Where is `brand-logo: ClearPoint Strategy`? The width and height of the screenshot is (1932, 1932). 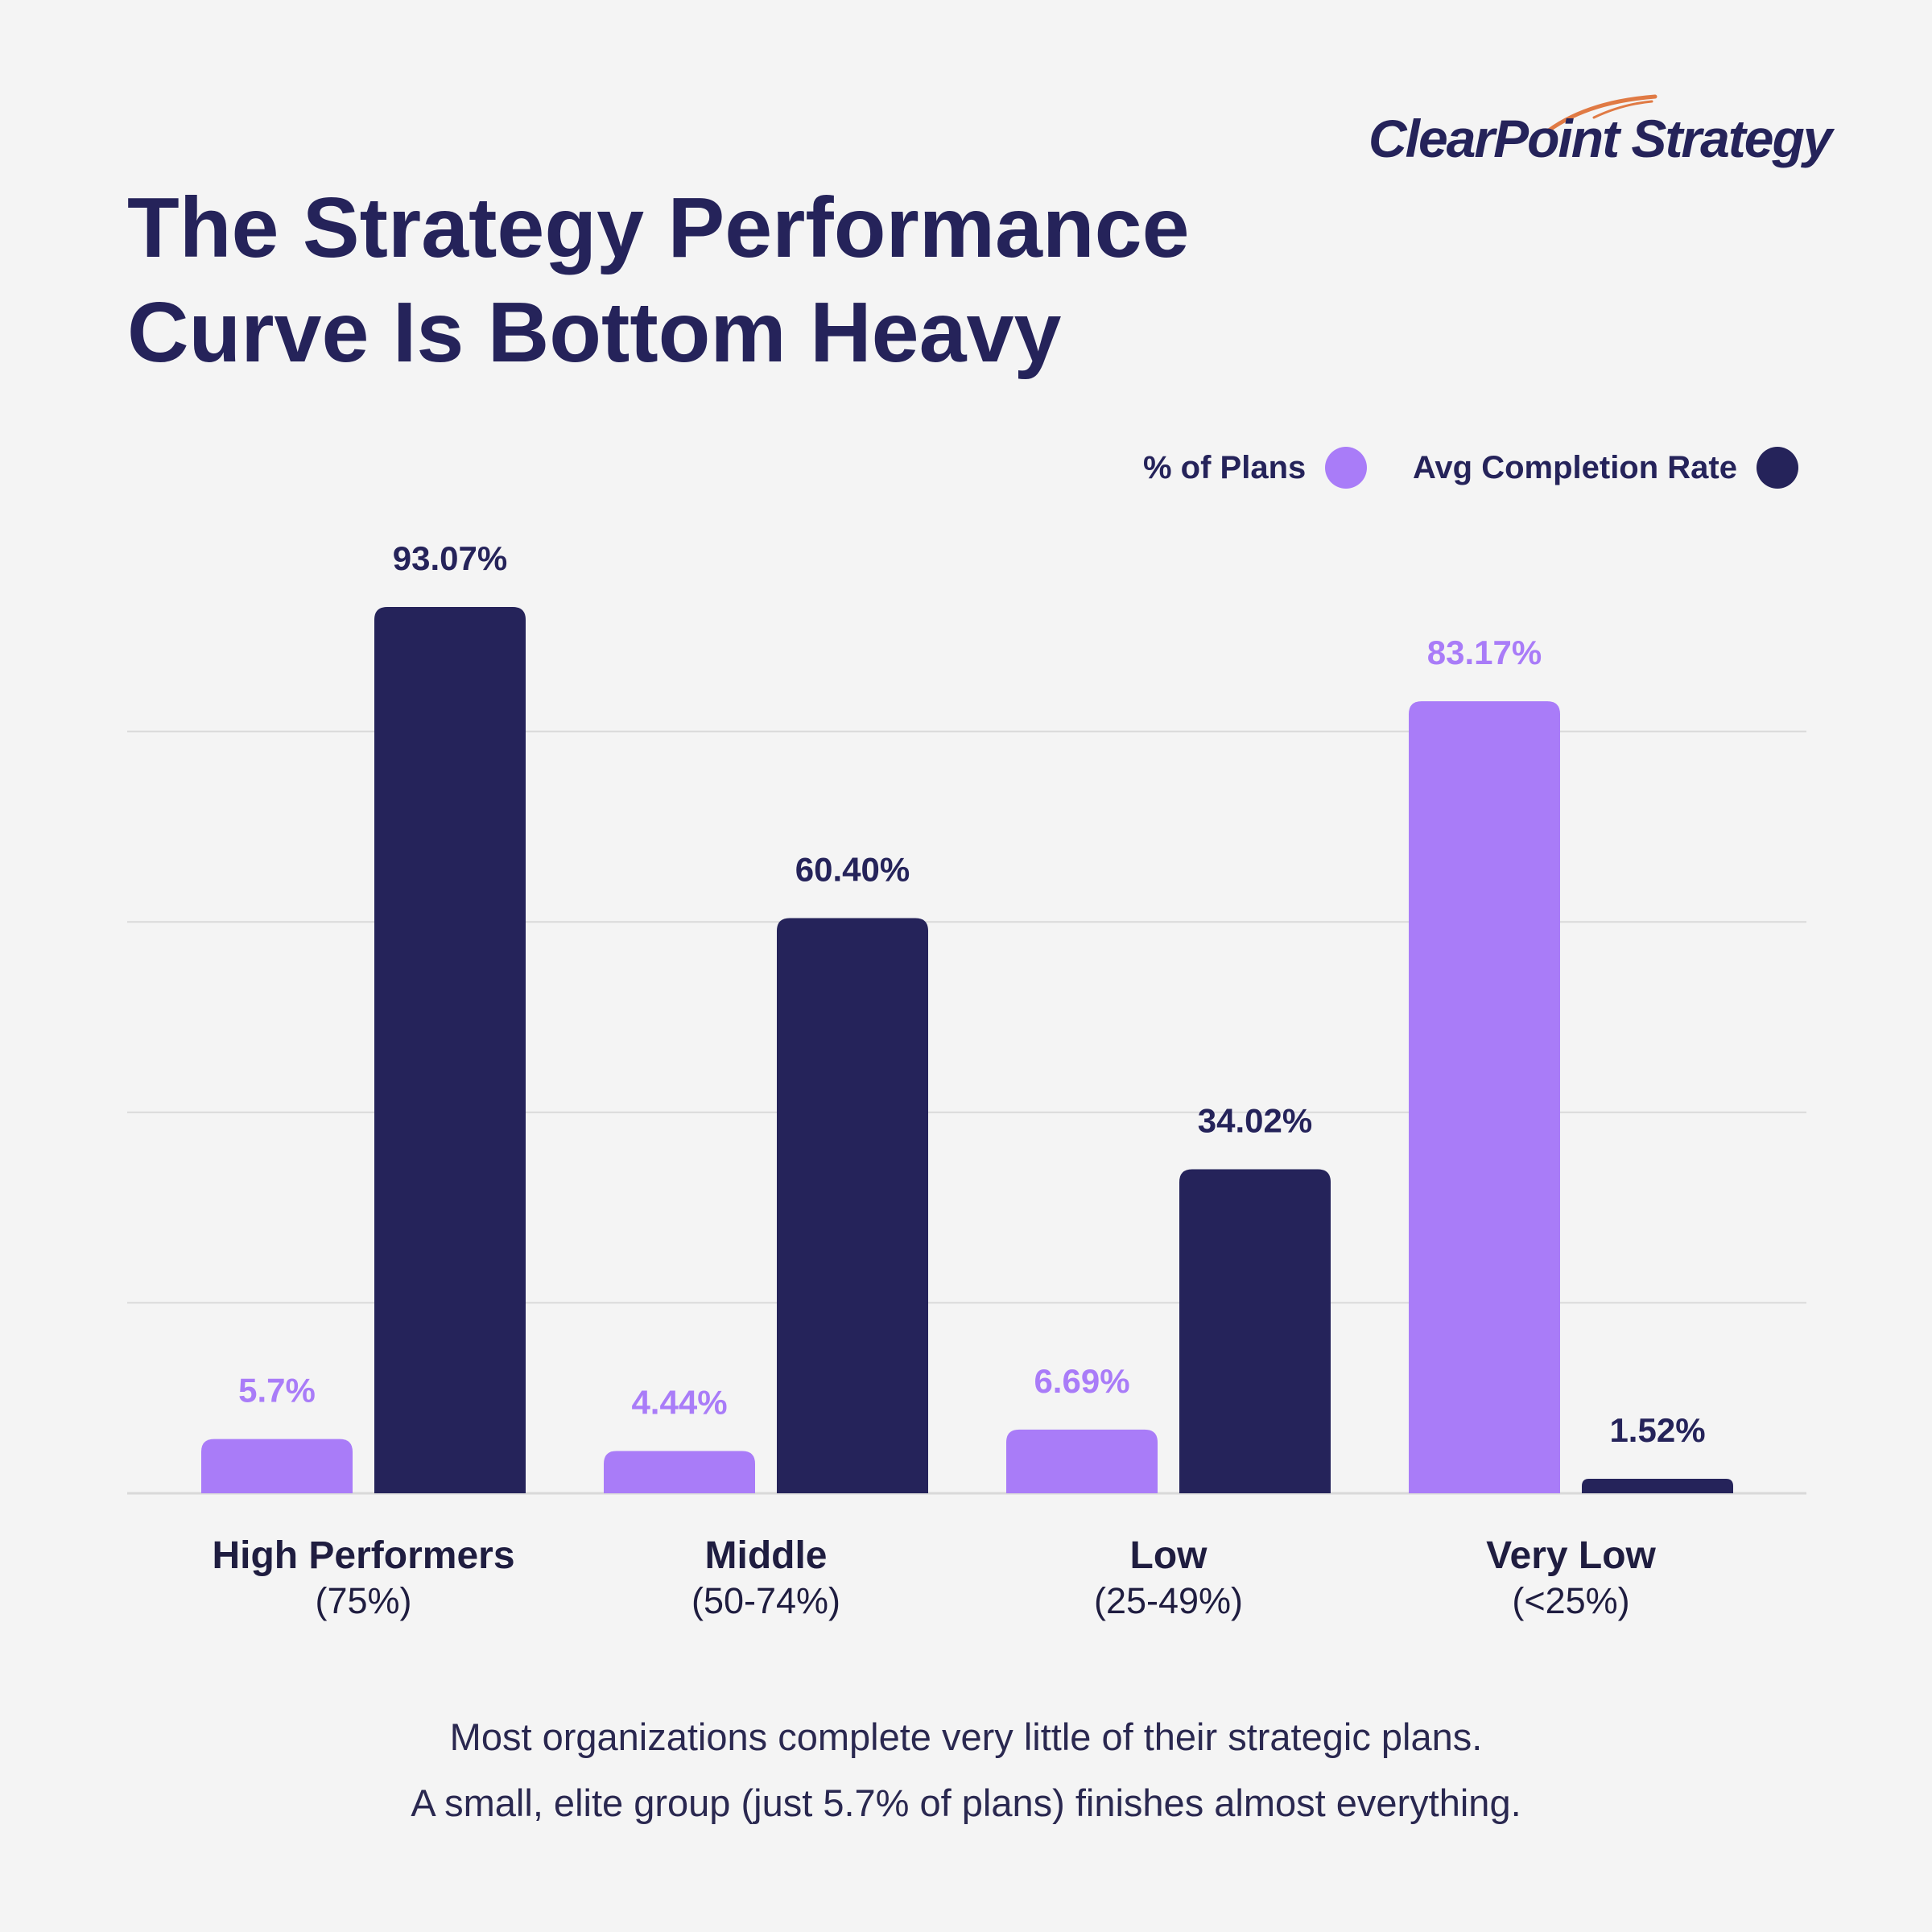
brand-logo: ClearPoint Strategy is located at coordinates (1600, 135).